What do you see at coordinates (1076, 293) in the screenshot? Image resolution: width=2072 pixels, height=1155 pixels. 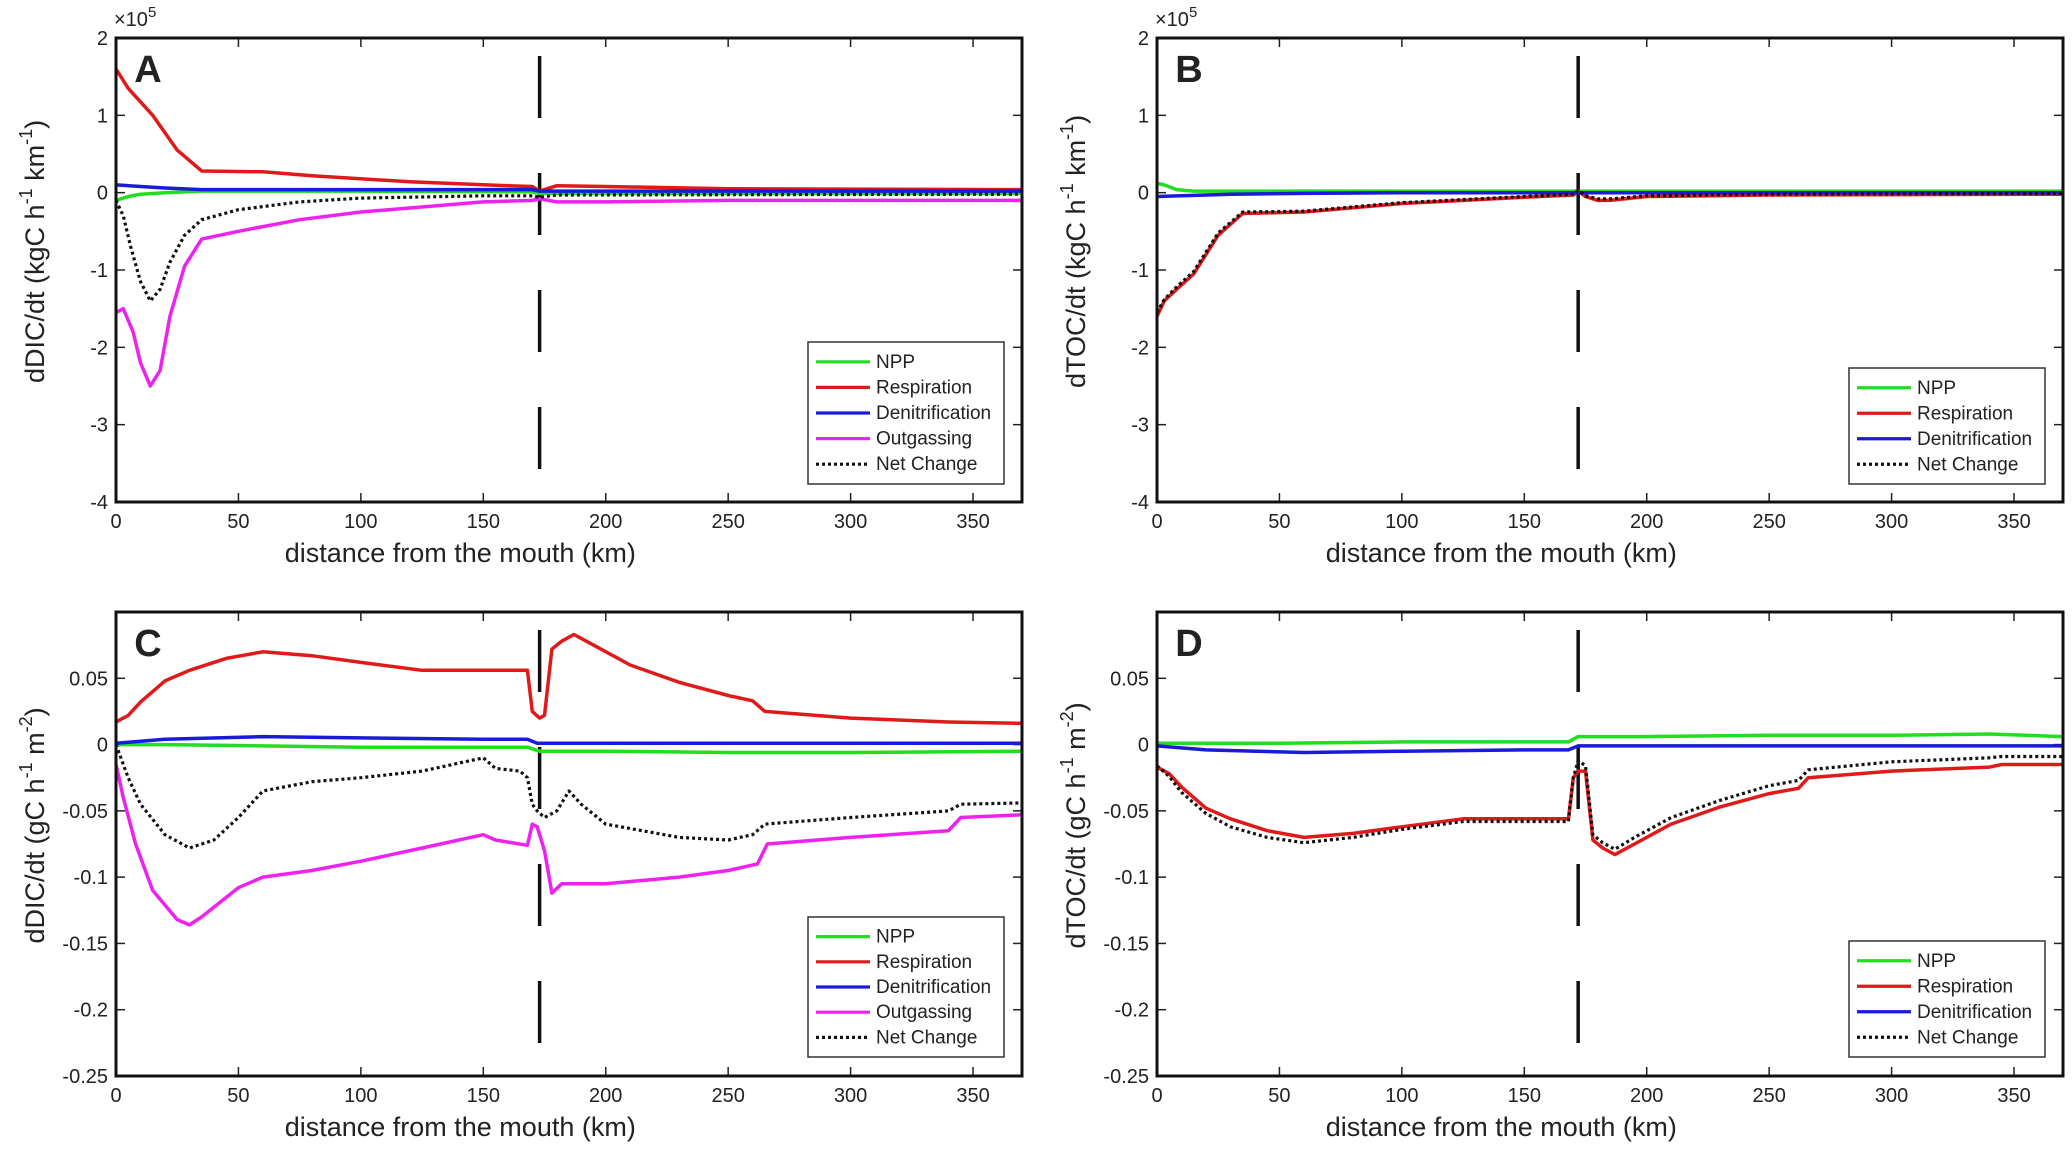 I see `panel-b-ylabel-part: dTOC/dt (kgC h` at bounding box center [1076, 293].